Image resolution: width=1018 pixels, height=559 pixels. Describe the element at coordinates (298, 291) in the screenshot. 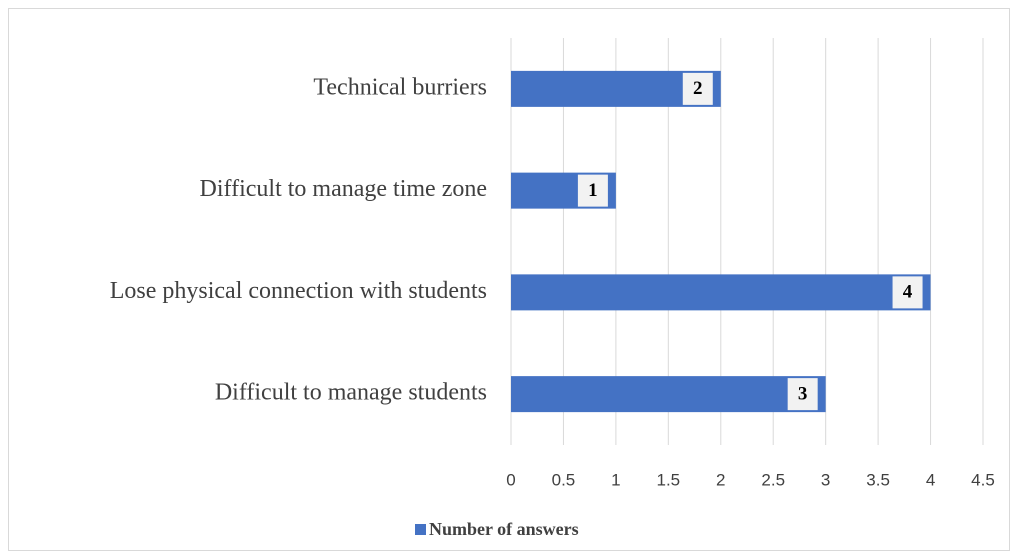

I see `y-tick-label: Lose physical connection with students` at that location.